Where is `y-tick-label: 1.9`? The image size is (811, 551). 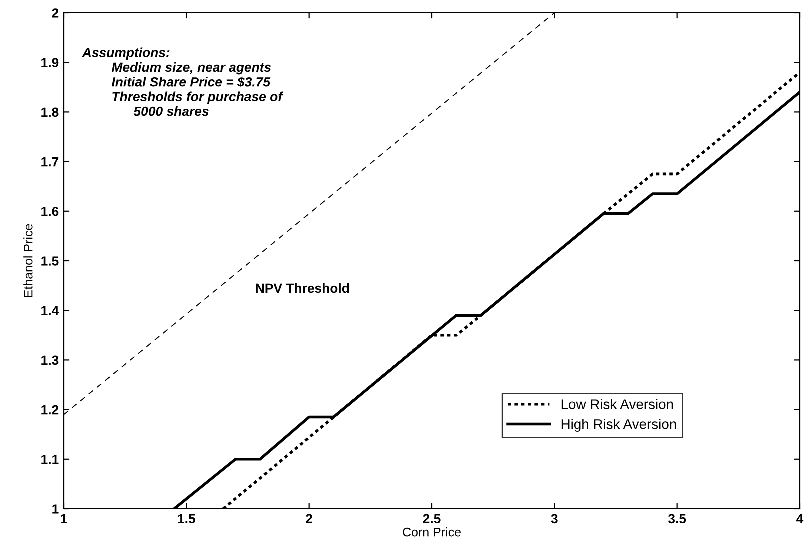 y-tick-label: 1.9 is located at coordinates (50, 63).